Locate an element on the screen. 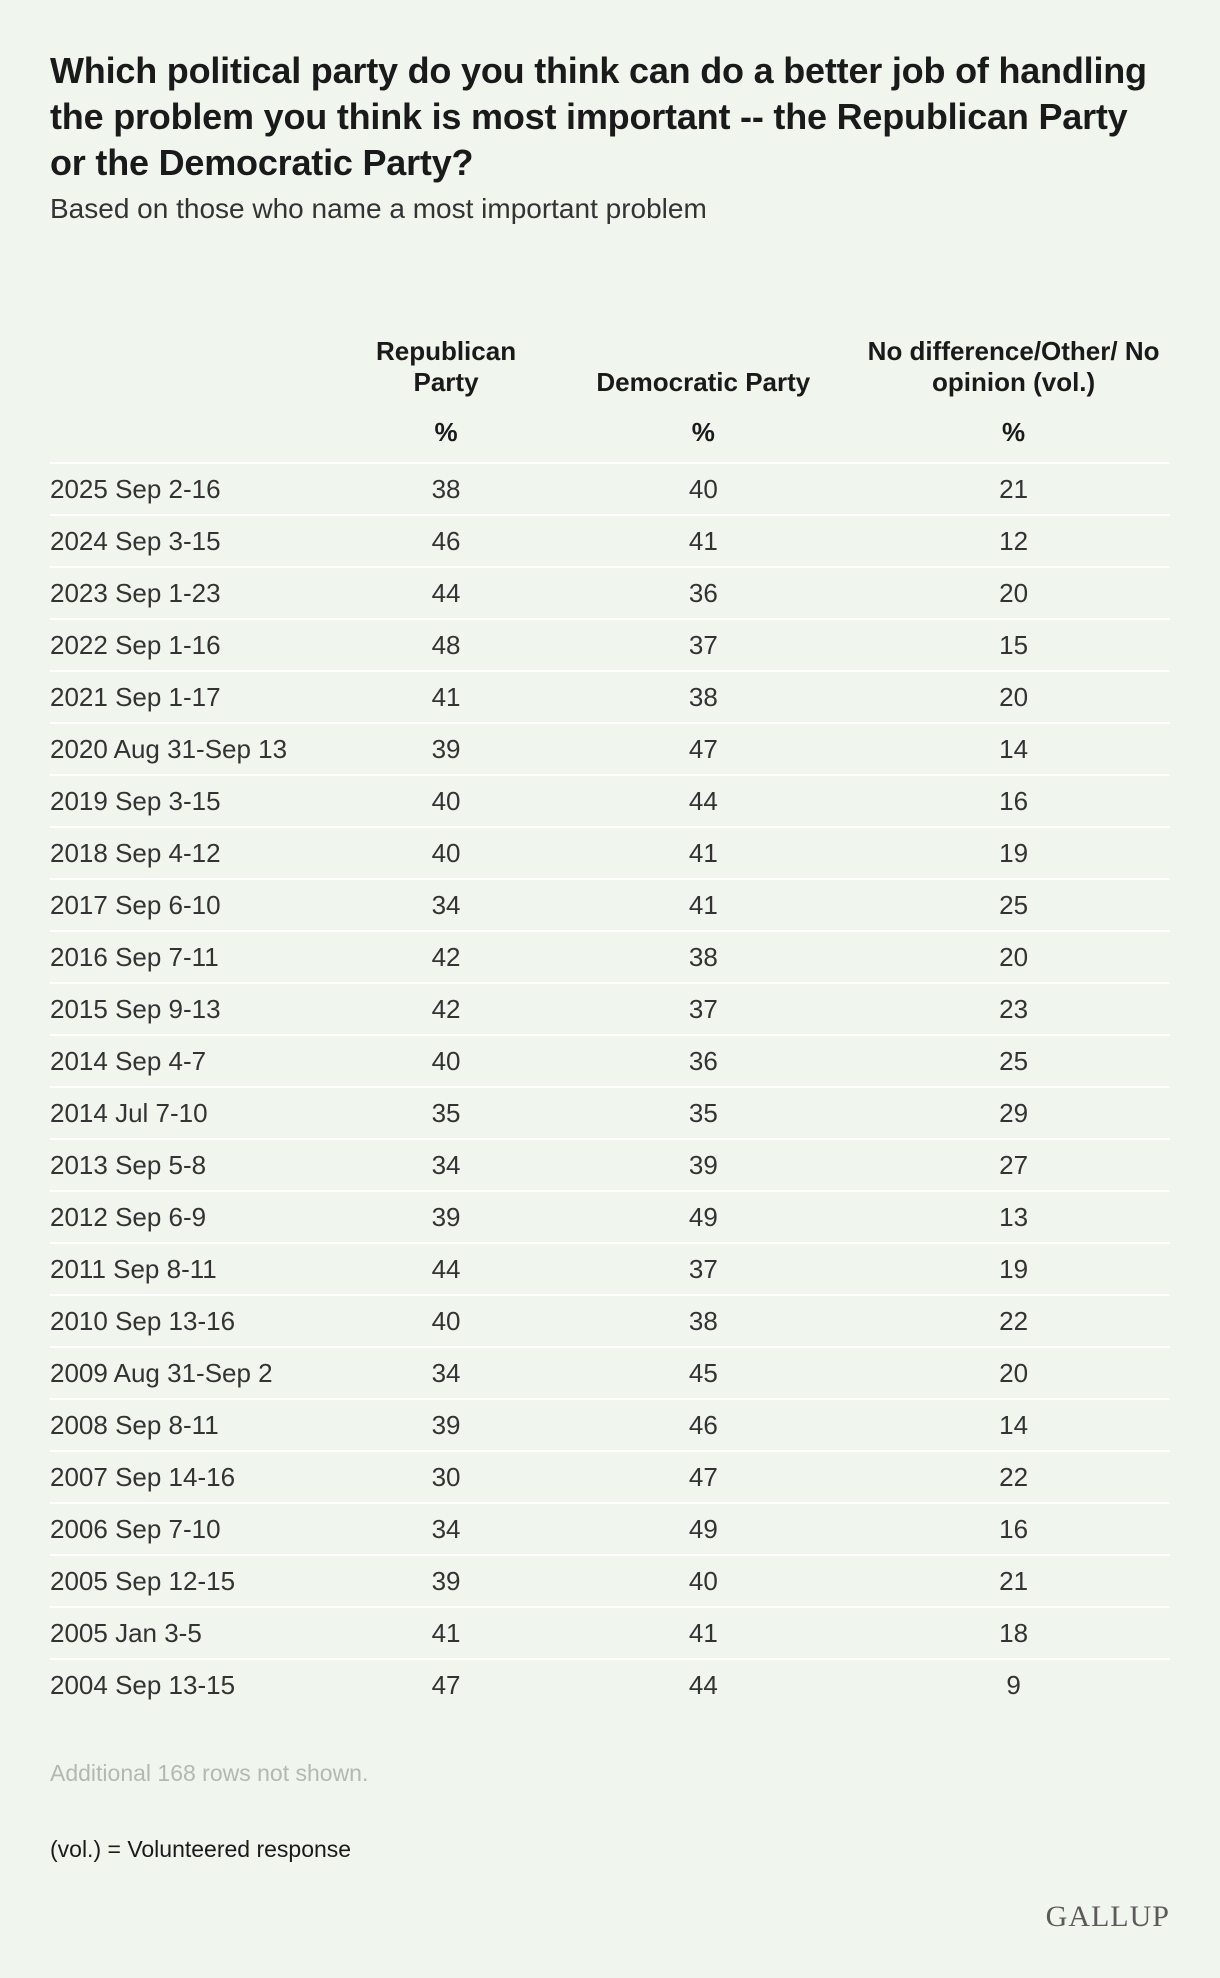  table-row: 2023 Sep 1-23 44 36 20 is located at coordinates (610, 592).